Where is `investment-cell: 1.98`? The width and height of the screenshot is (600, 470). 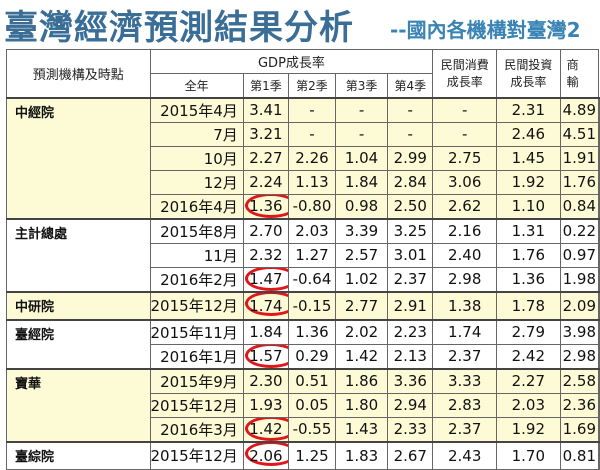
investment-cell: 1.98 is located at coordinates (579, 279).